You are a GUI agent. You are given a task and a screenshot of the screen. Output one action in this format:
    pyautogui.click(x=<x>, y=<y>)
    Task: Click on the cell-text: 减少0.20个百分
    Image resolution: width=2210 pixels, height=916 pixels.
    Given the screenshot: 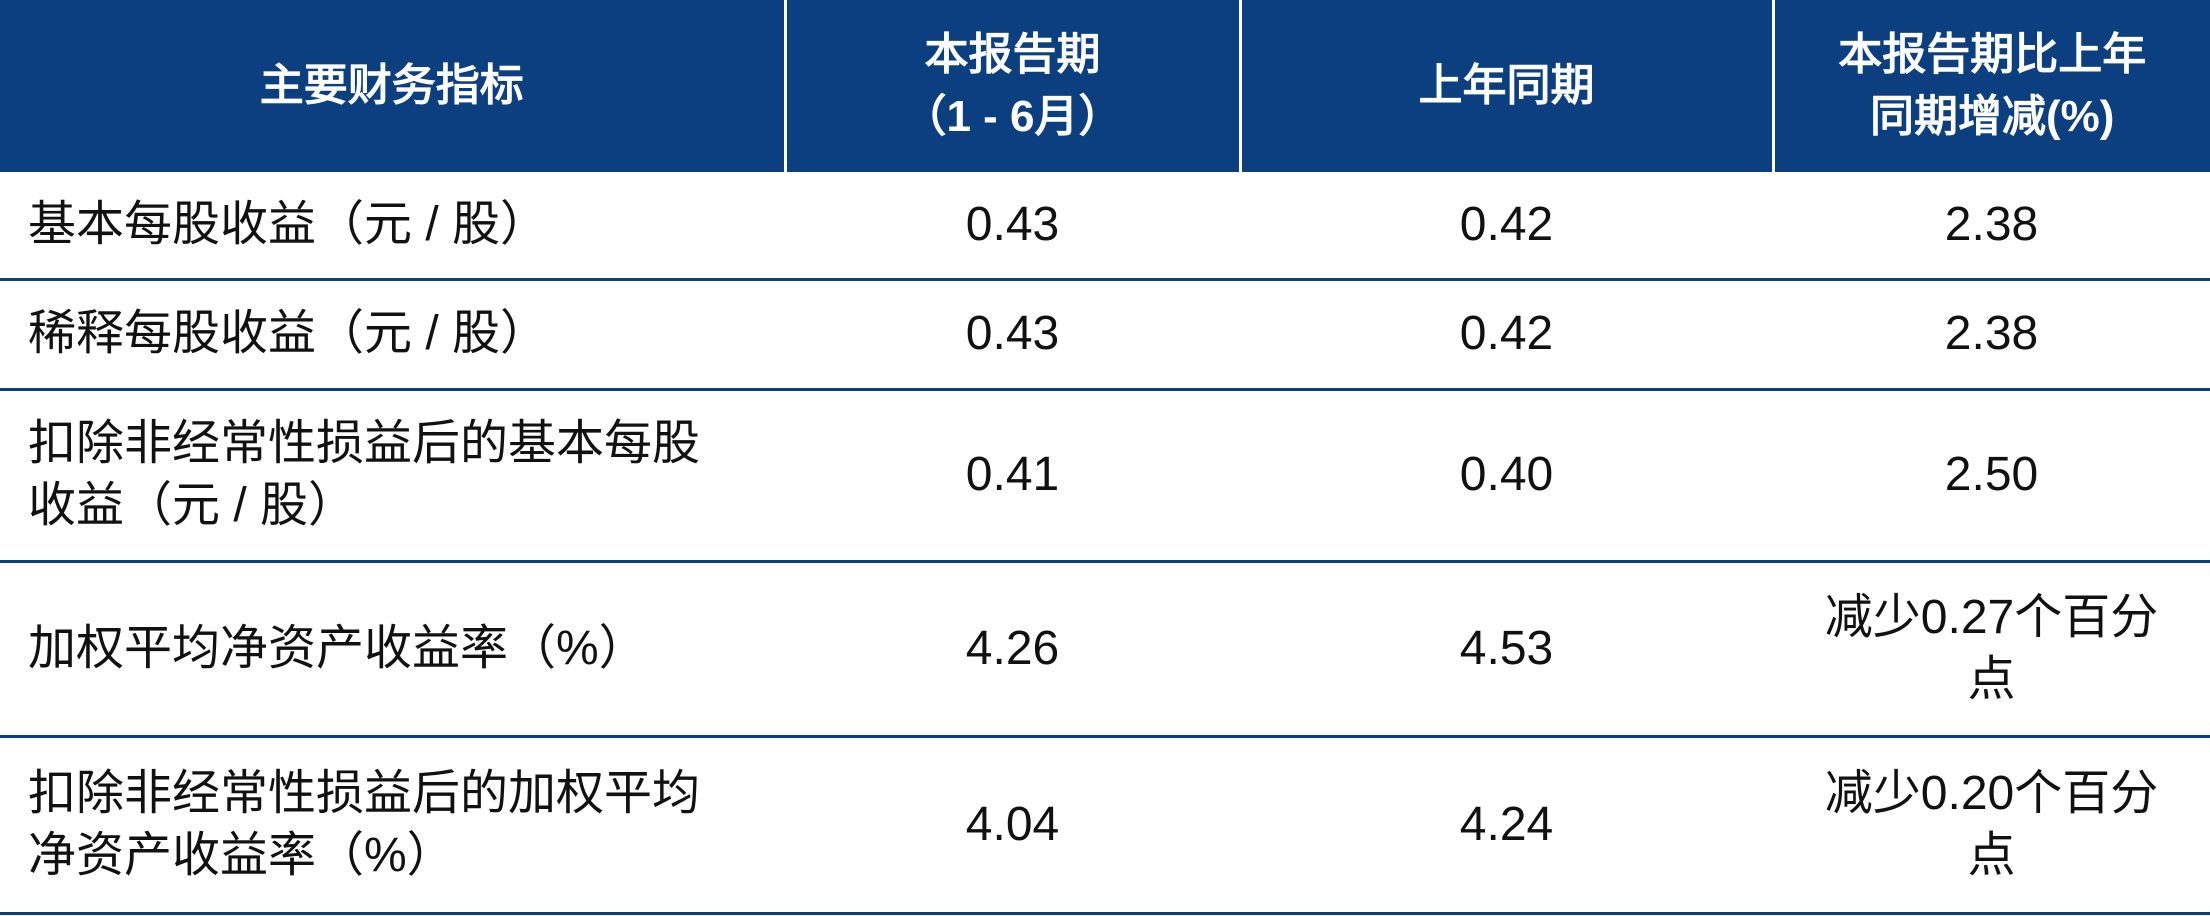 What is the action you would take?
    pyautogui.click(x=1991, y=793)
    